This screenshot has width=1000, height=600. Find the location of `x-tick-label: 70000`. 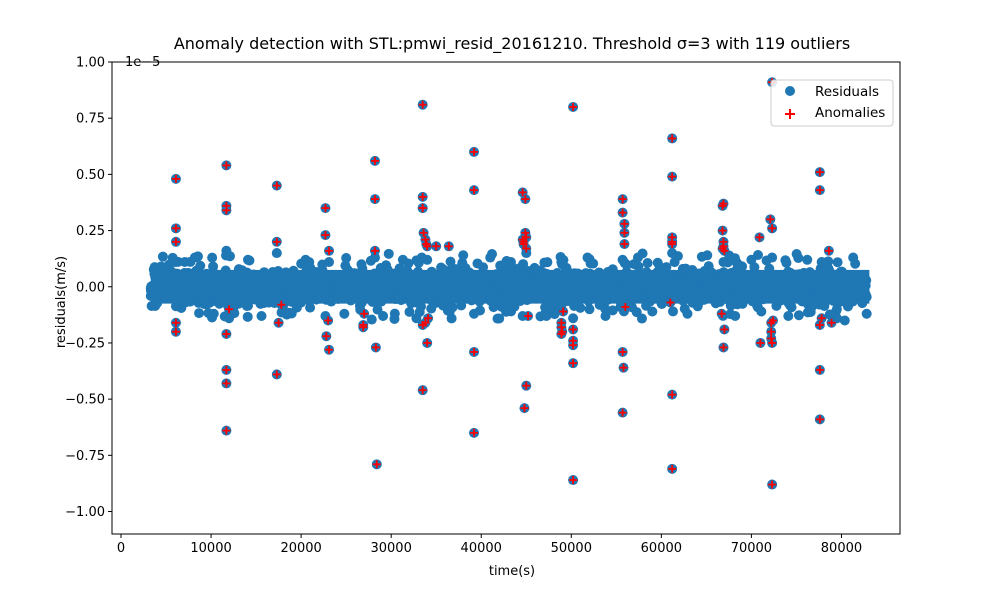

x-tick-label: 70000 is located at coordinates (751, 548).